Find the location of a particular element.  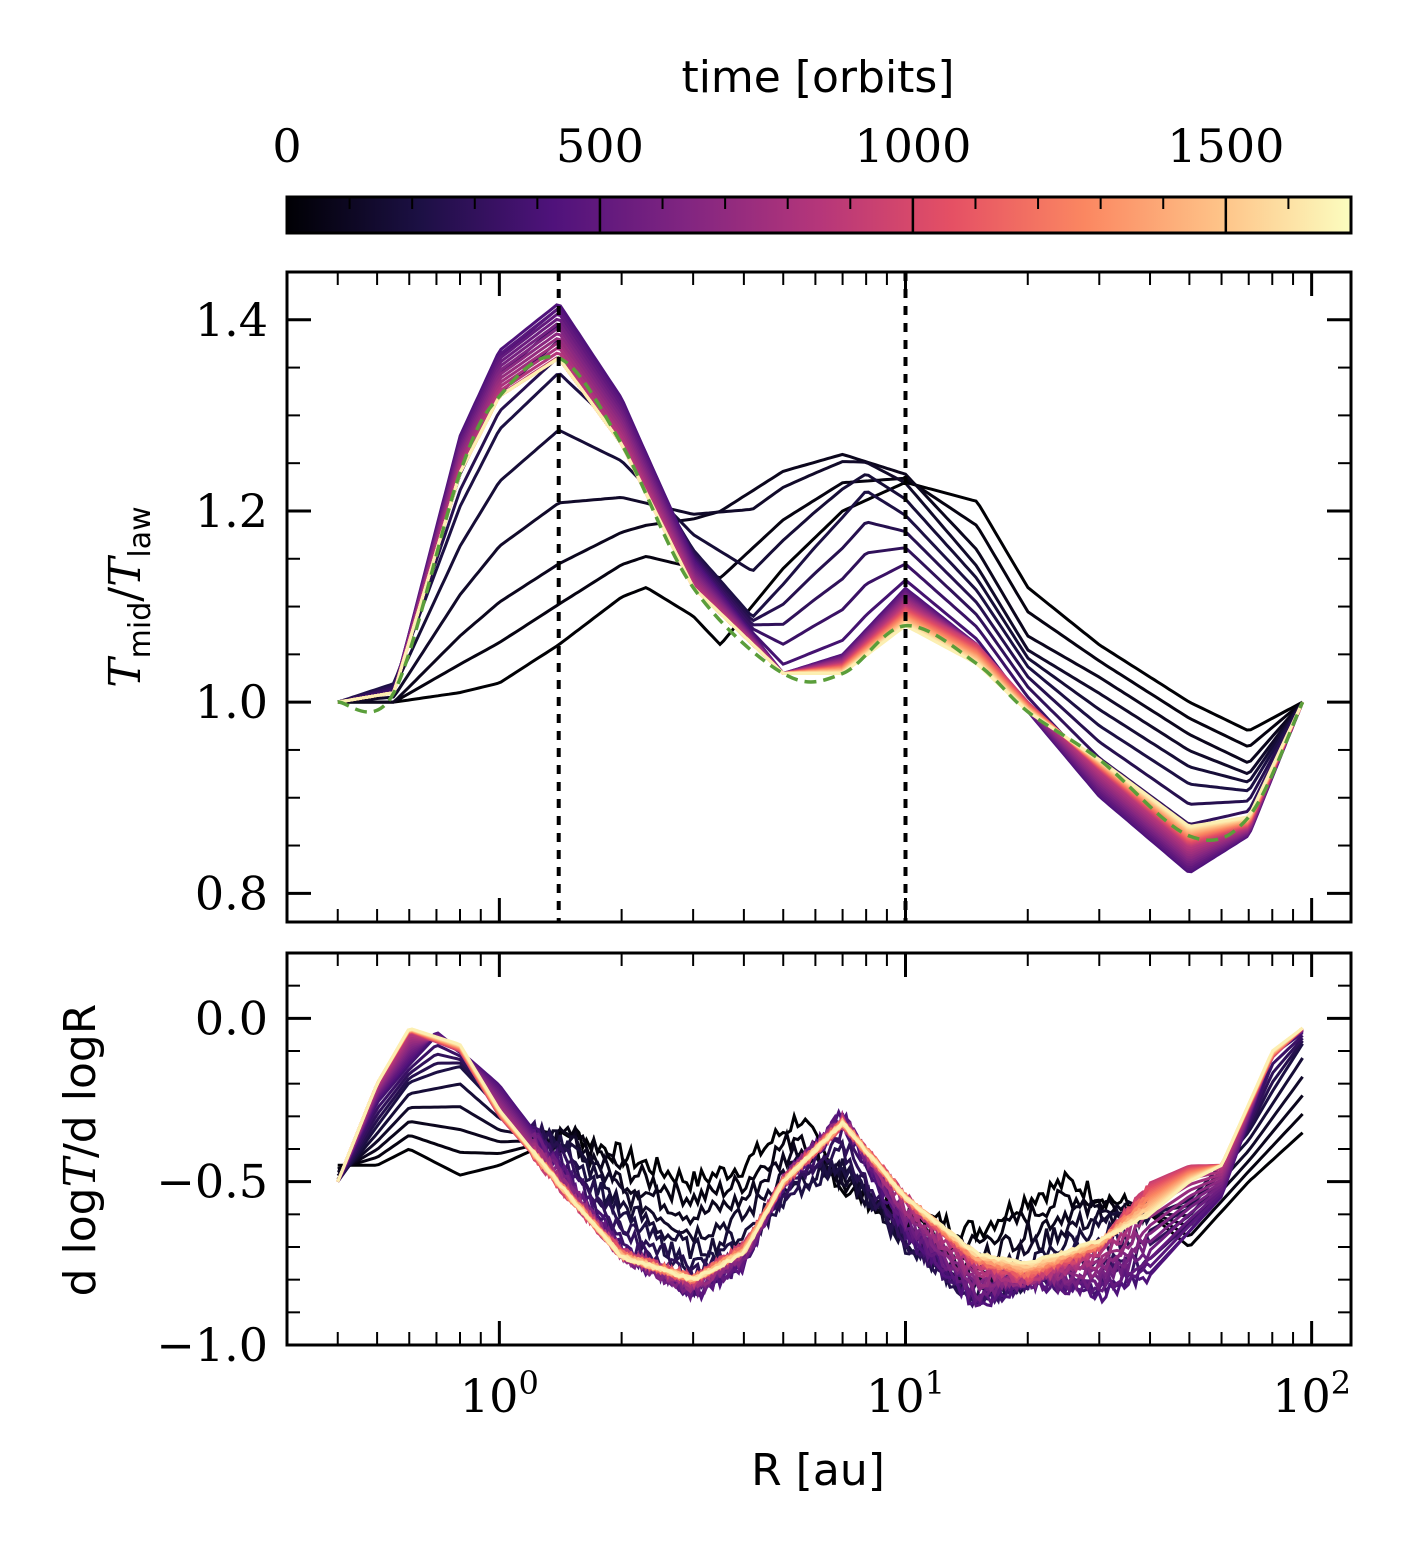

top-guides is located at coordinates (732, 597).